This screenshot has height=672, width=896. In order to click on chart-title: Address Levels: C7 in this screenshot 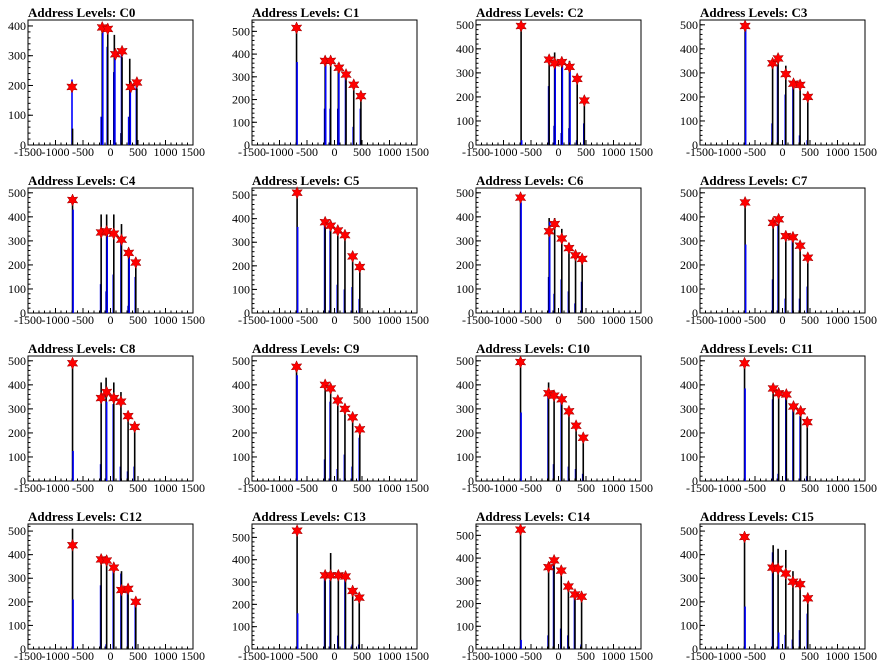, I will do `click(754, 180)`.